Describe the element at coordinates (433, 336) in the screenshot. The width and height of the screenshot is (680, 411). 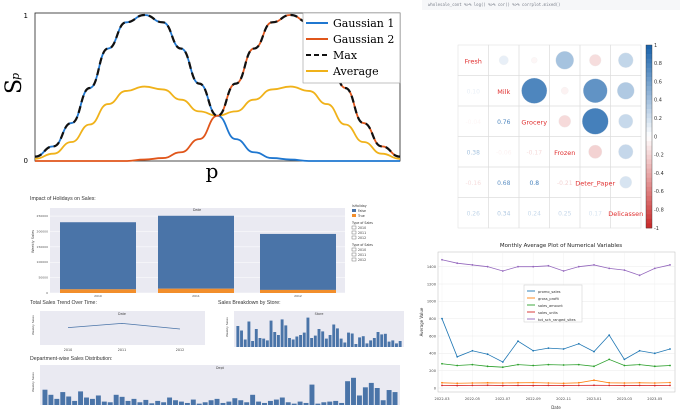
I see `monthly-ytick: 600` at that location.